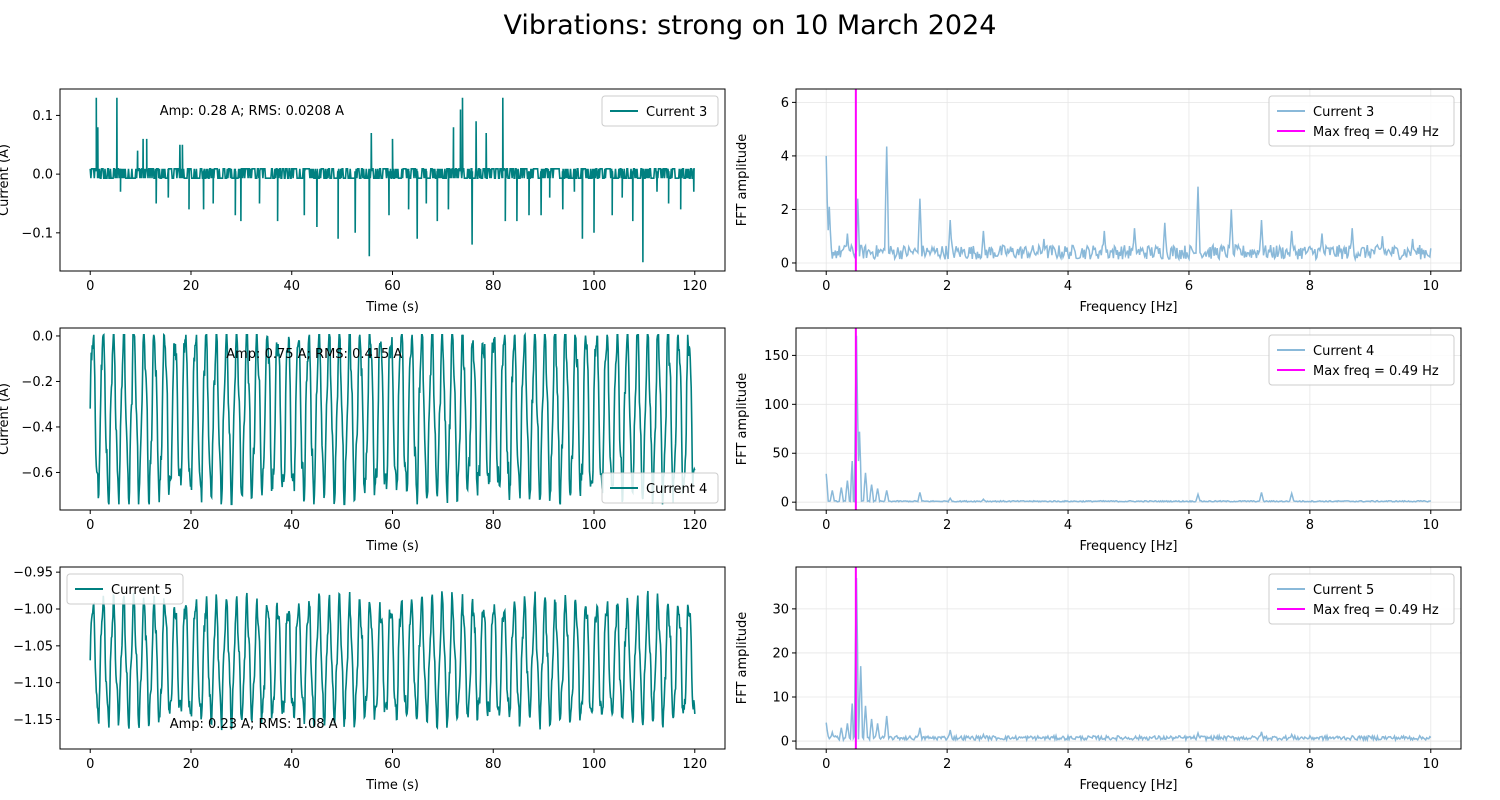 The image size is (1500, 800). What do you see at coordinates (37, 473) in the screenshot?
I see `y-tick-label: −0.6` at bounding box center [37, 473].